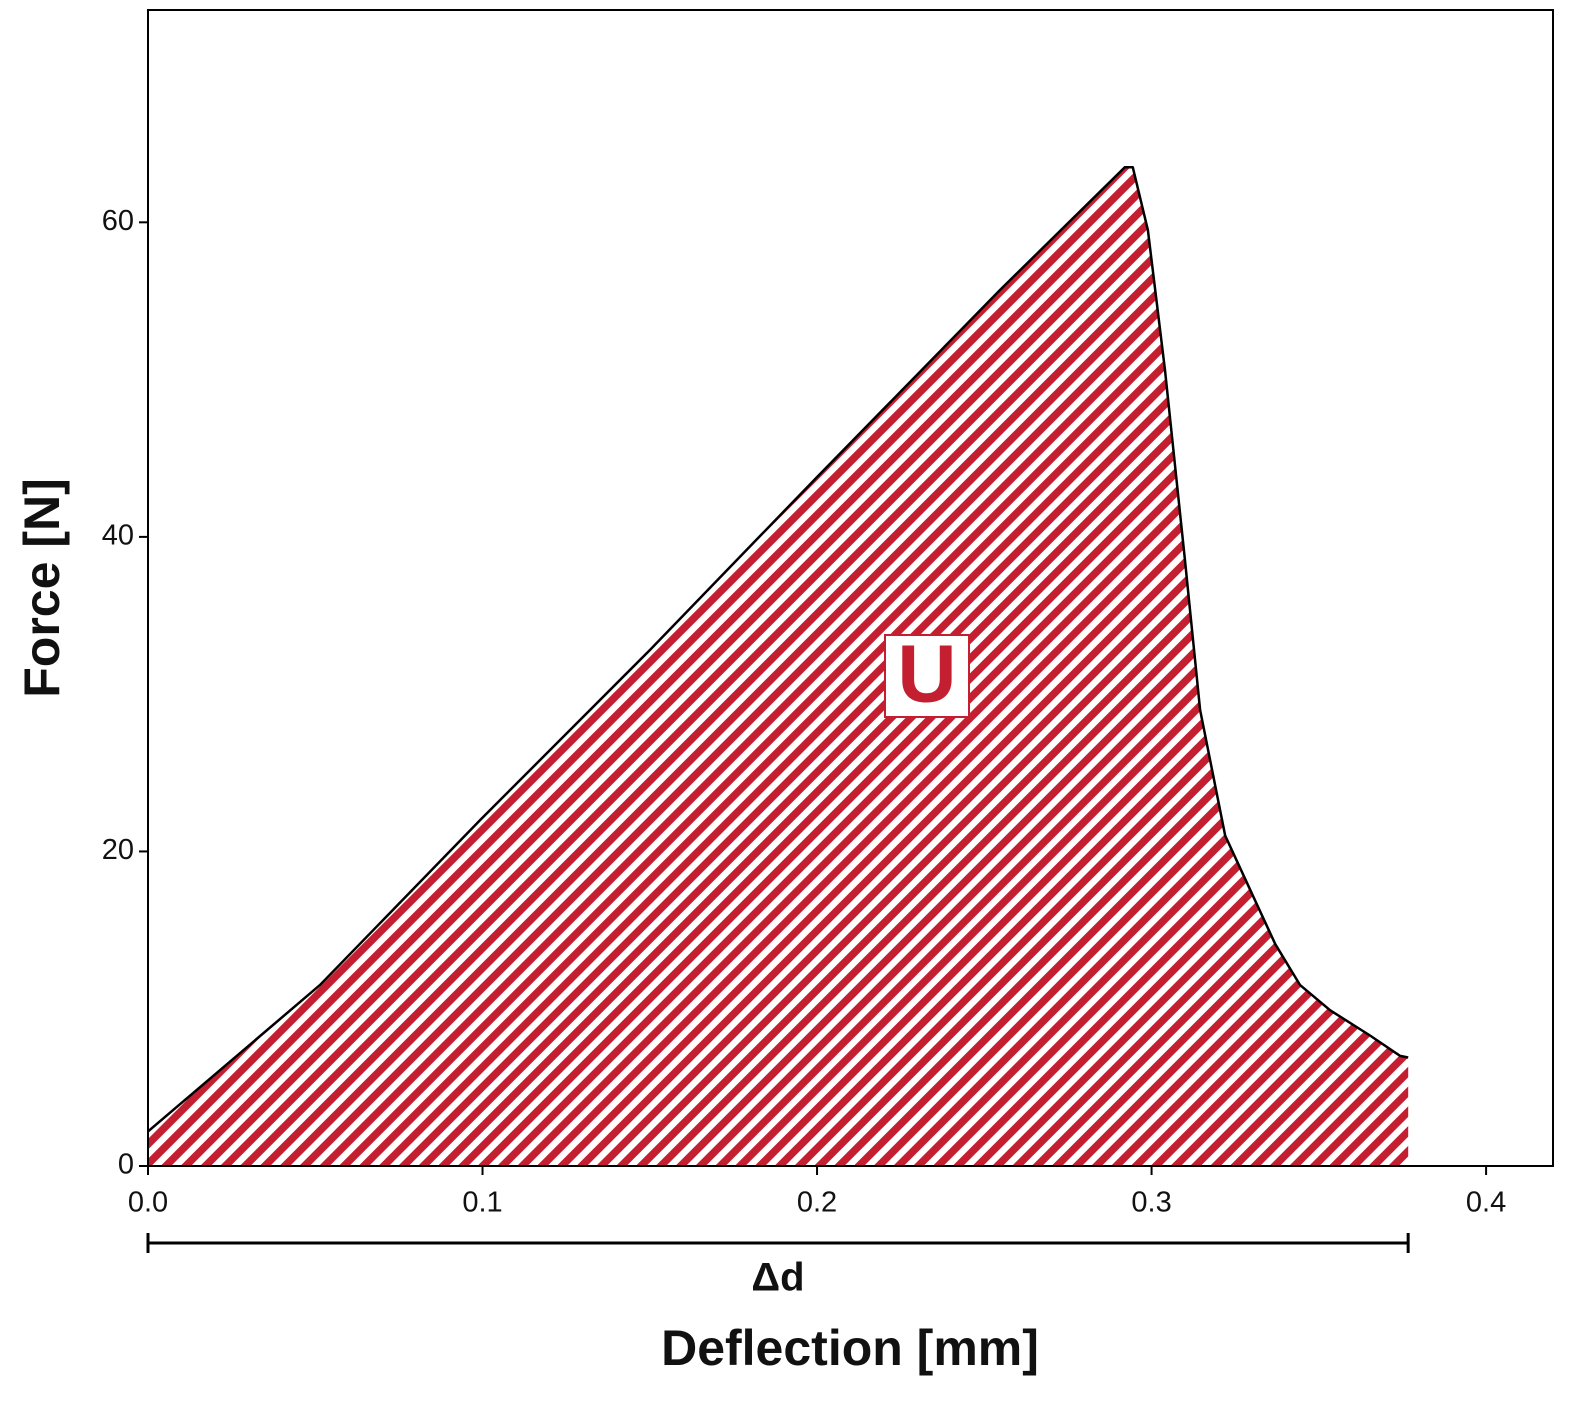 The image size is (1588, 1418). Describe the element at coordinates (118, 221) in the screenshot. I see `y-tick-label: 60` at that location.